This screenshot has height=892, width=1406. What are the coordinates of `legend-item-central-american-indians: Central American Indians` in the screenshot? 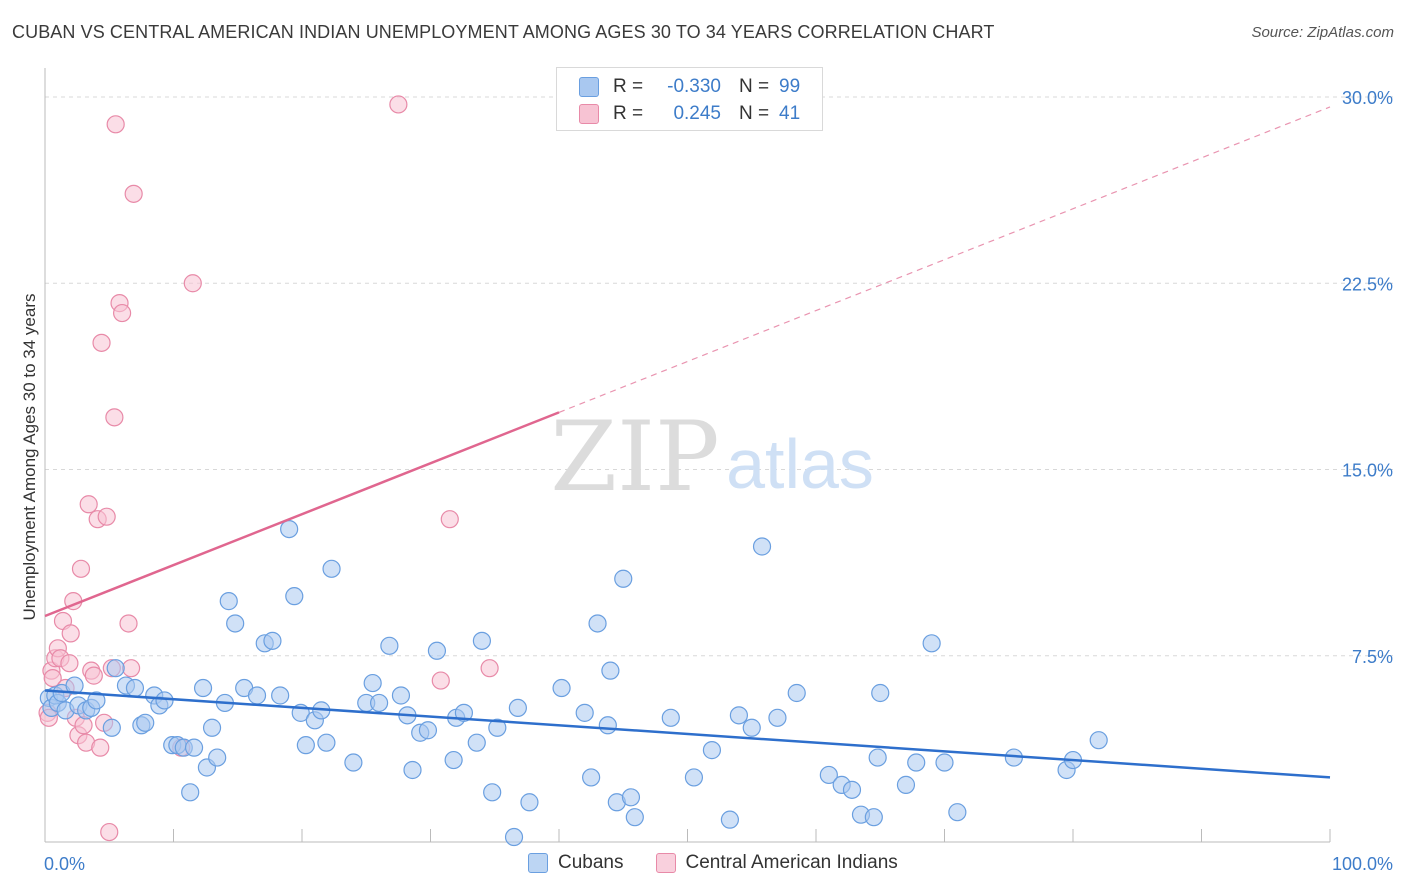 It's located at (776, 863).